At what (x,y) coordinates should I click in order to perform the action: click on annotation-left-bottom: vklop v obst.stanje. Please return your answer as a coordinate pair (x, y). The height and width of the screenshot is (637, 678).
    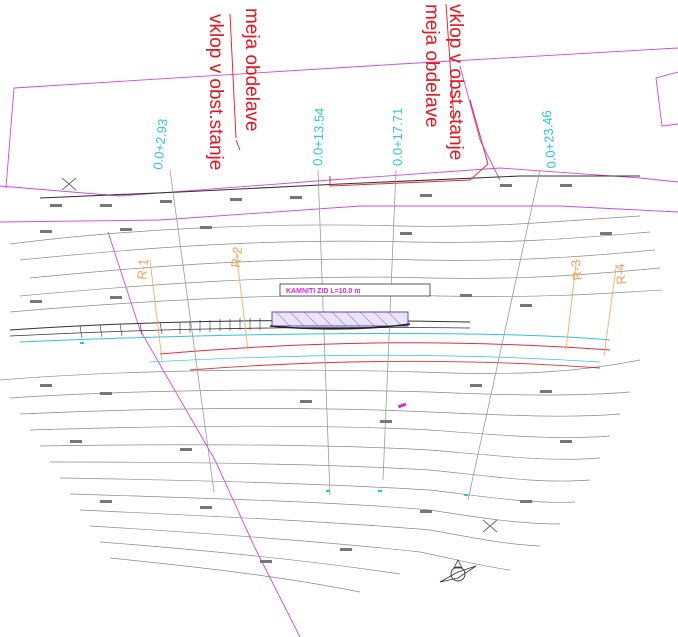
    Looking at the image, I should click on (215, 92).